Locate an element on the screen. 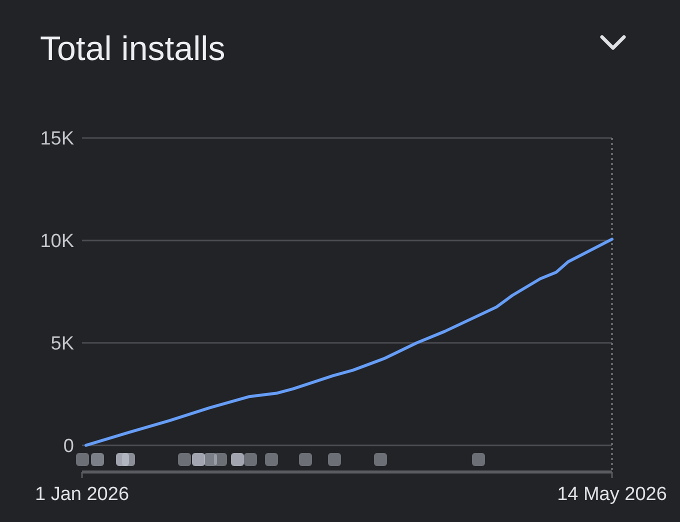  y-tick-label: 5K is located at coordinates (62, 344).